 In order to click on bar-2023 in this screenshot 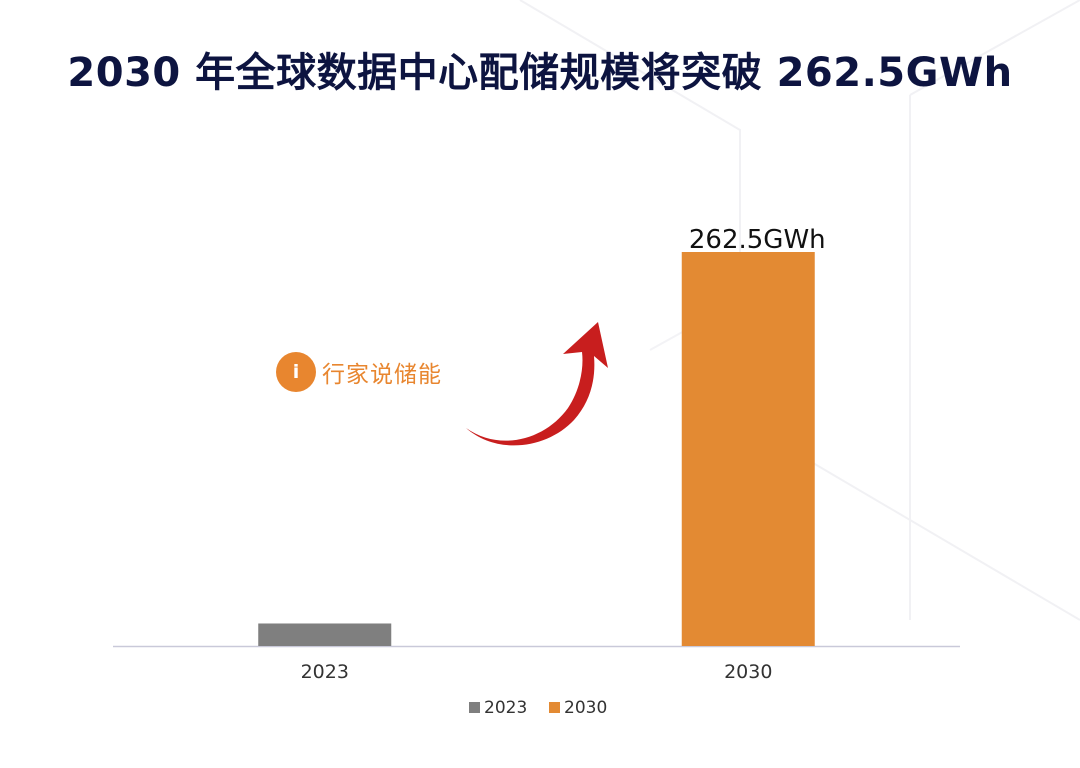, I will do `click(325, 634)`.